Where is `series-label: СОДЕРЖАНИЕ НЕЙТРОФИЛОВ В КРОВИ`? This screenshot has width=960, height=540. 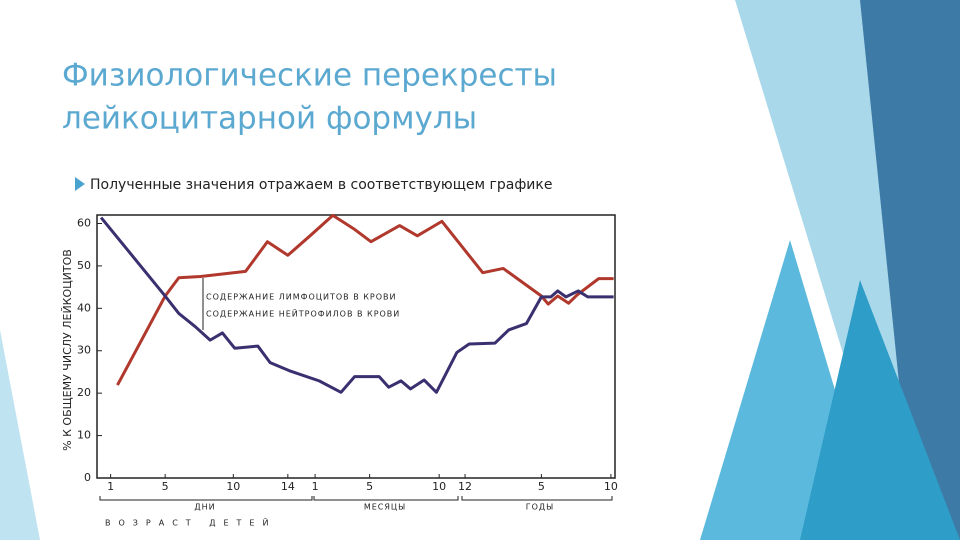
series-label: СОДЕРЖАНИЕ НЕЙТРОФИЛОВ В КРОВИ is located at coordinates (303, 313).